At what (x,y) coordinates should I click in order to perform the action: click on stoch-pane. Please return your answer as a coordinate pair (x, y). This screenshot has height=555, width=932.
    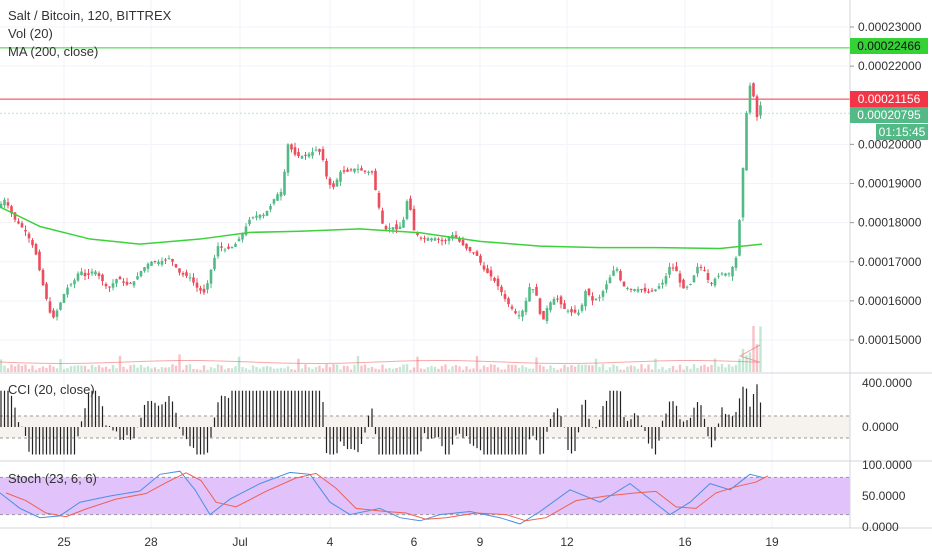
    Looking at the image, I should click on (425, 497).